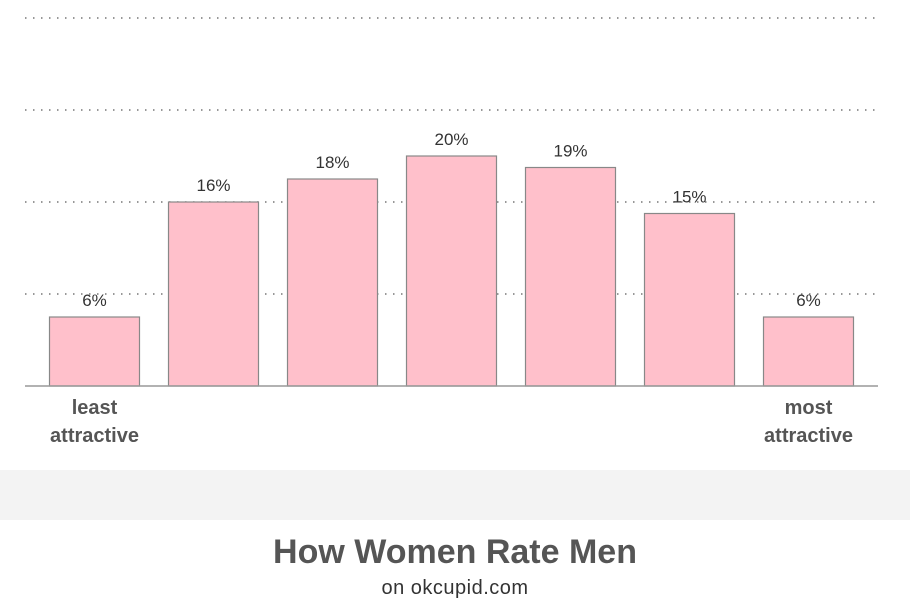  What do you see at coordinates (570, 151) in the screenshot?
I see `data-label: 19%` at bounding box center [570, 151].